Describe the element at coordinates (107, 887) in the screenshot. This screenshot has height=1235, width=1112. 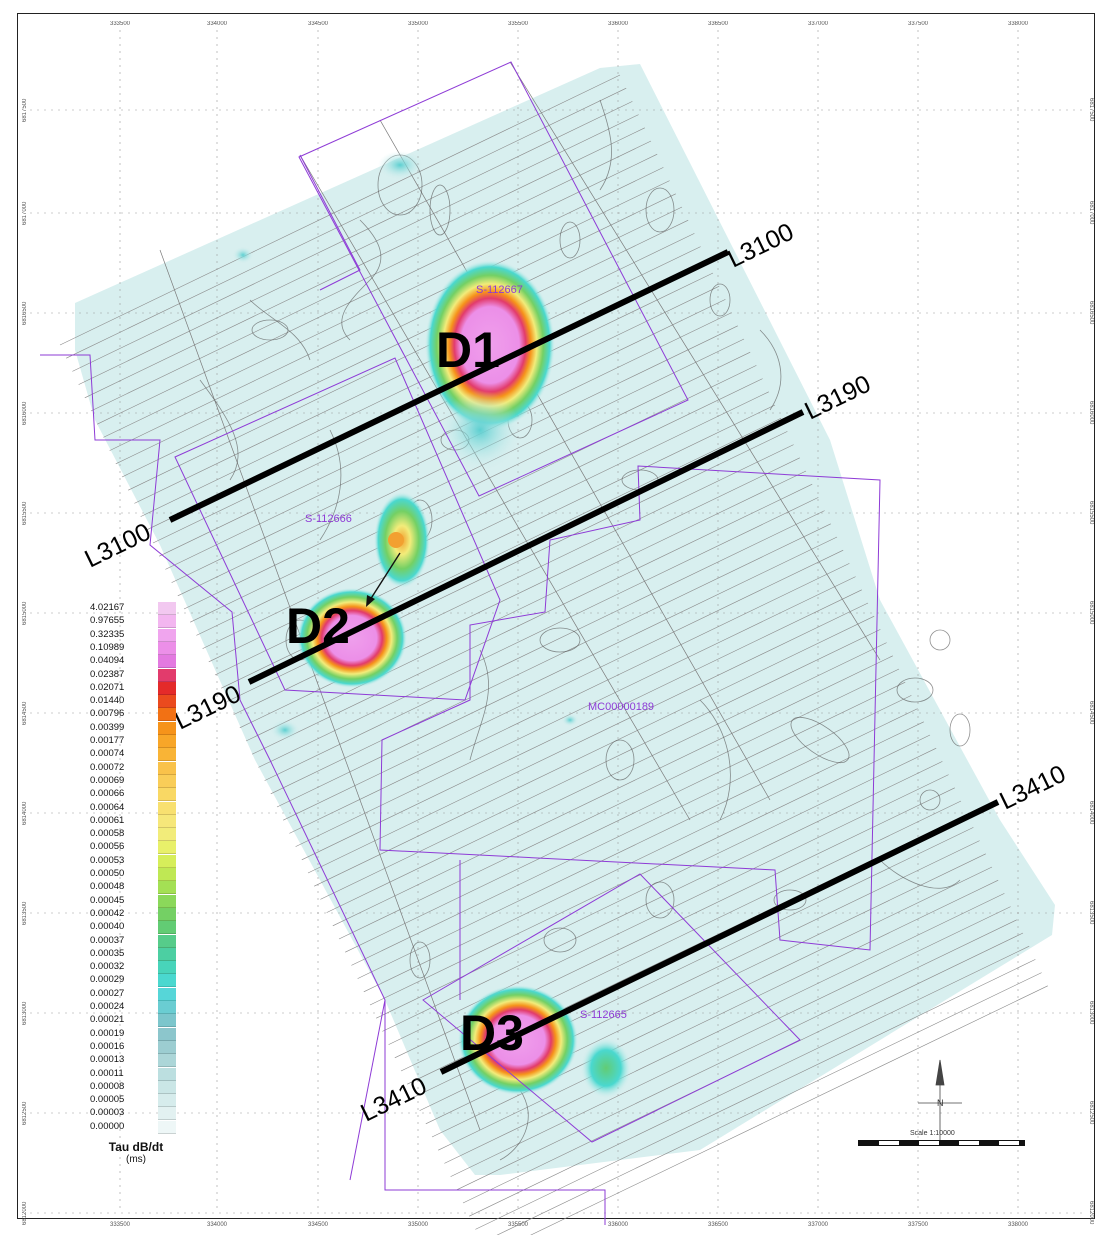
I see `legend-value: 0.00048` at that location.